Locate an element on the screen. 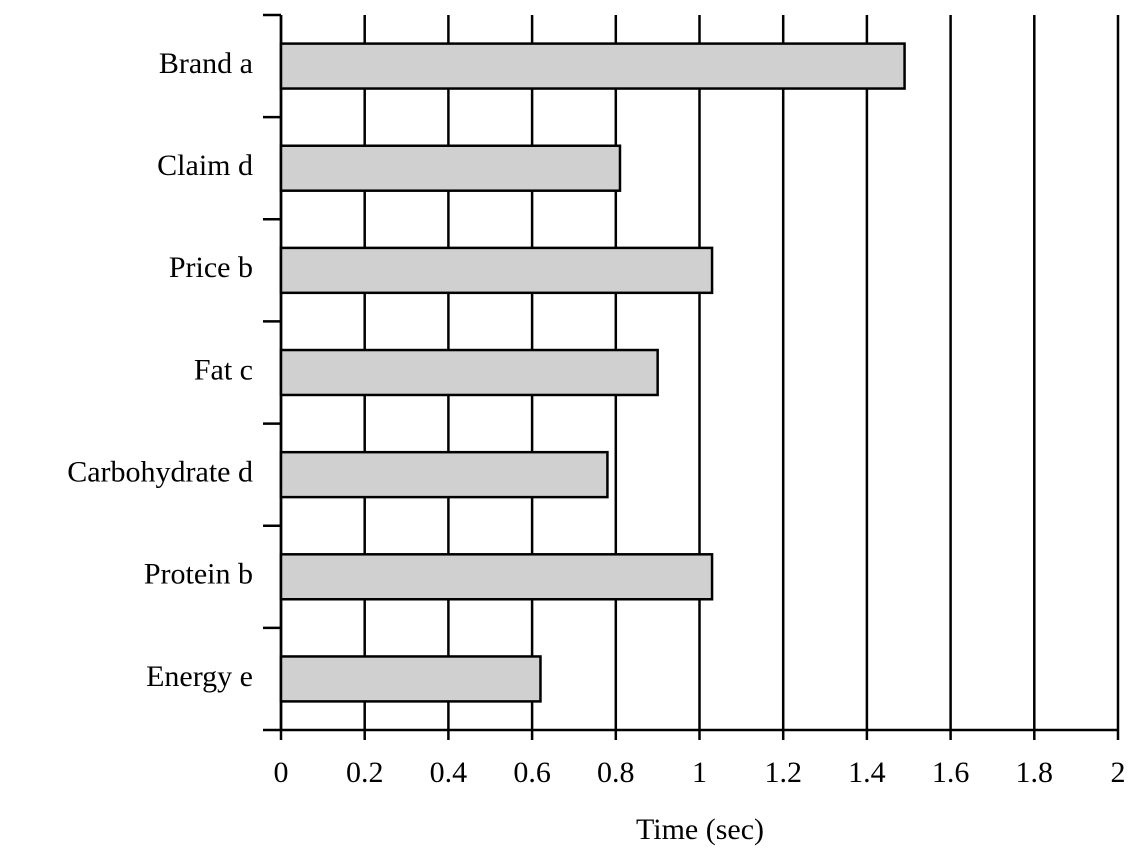  y-tick-label: Fat c is located at coordinates (223, 369).